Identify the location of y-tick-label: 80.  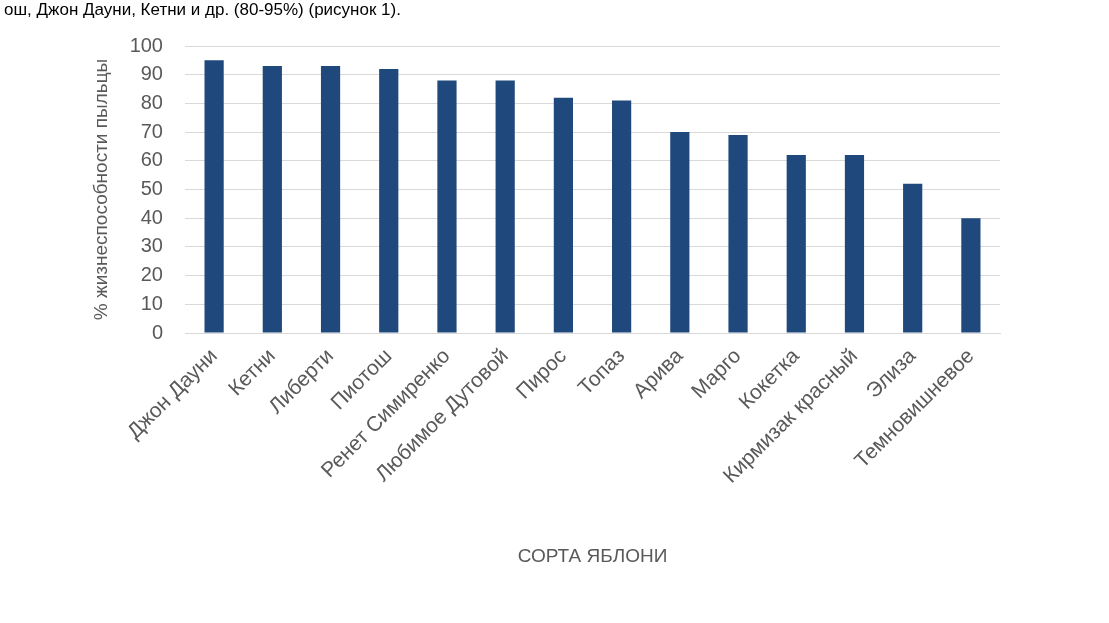
(151, 101).